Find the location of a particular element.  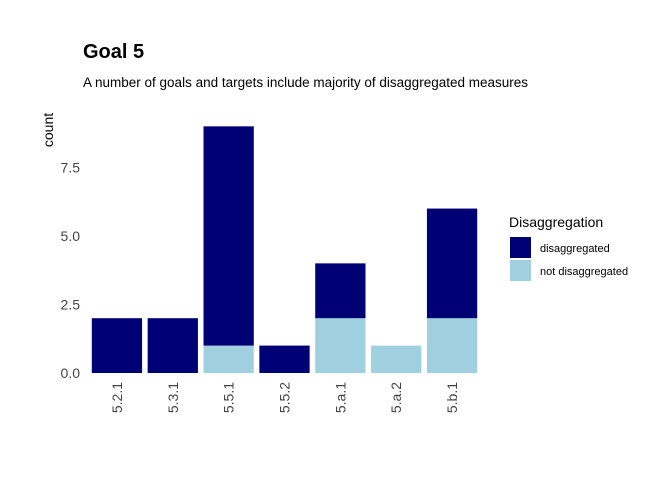

x-tick-label: 5.b.1 is located at coordinates (452, 397).